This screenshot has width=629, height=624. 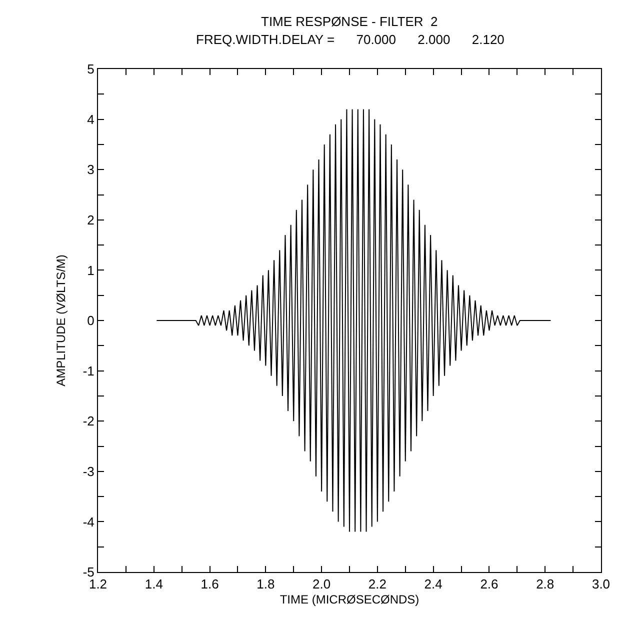 I want to click on y-tick-label: 1, so click(x=90, y=270).